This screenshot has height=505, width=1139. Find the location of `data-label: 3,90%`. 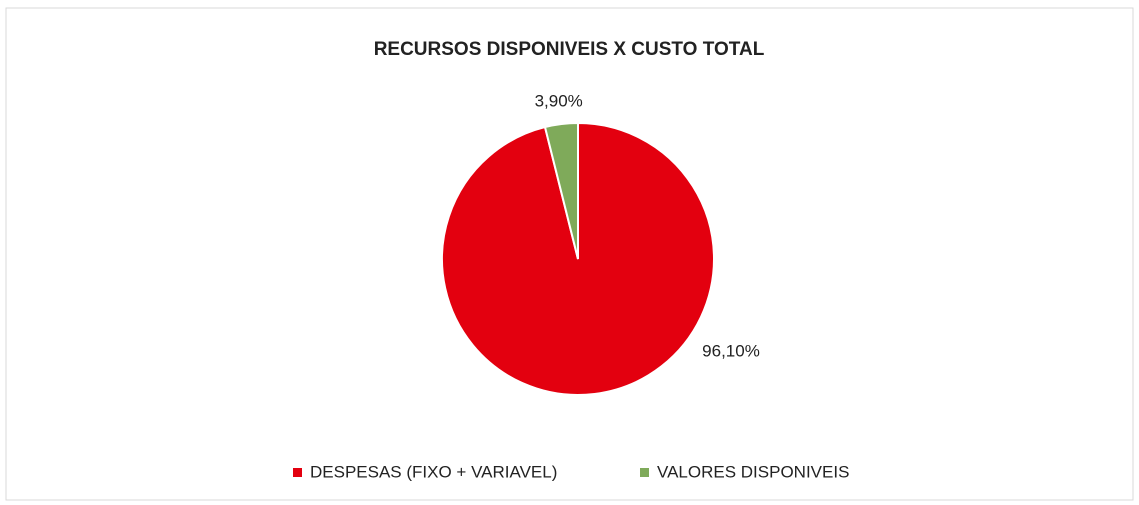

data-label: 3,90% is located at coordinates (559, 101).